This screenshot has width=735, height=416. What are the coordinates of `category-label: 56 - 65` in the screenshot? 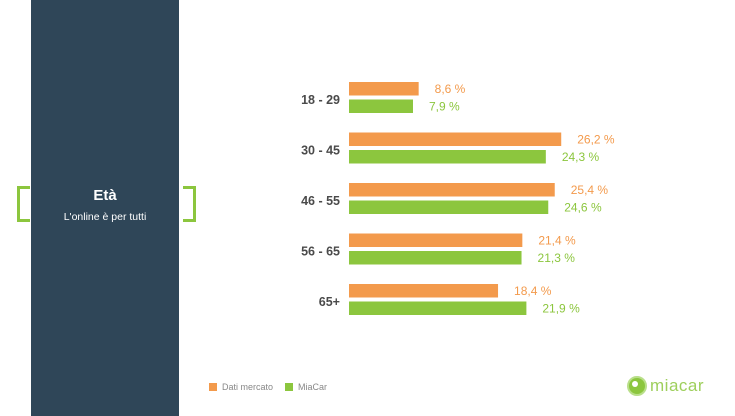 It's located at (320, 252).